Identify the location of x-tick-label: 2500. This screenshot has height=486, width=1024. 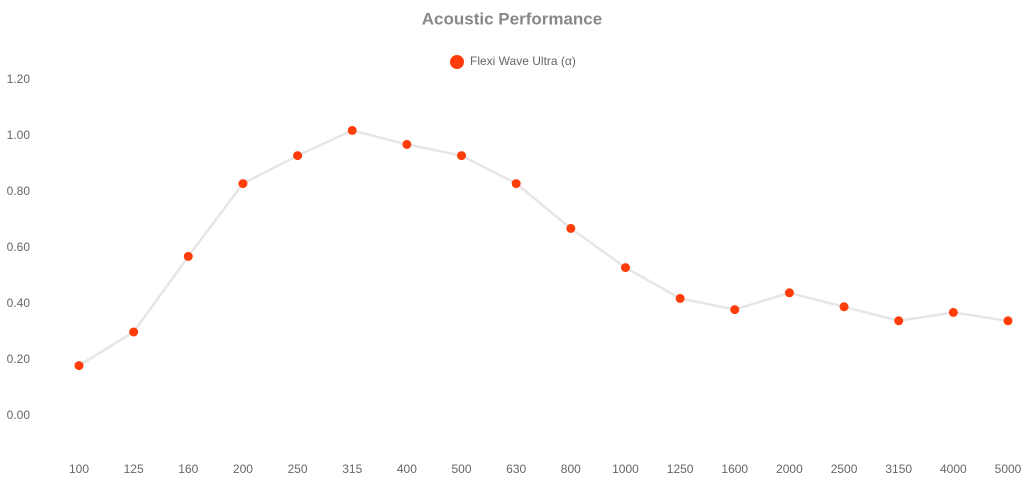
(844, 469).